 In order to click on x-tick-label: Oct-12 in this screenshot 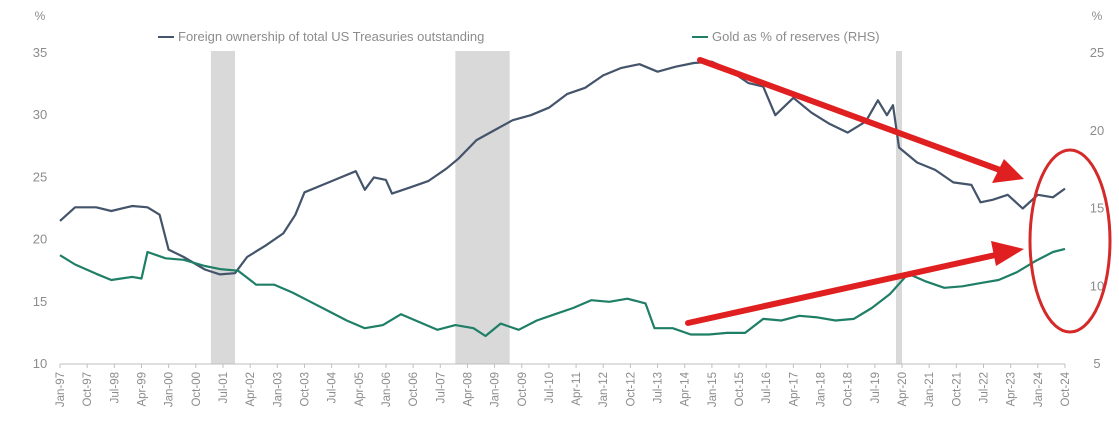, I will do `click(631, 389)`.